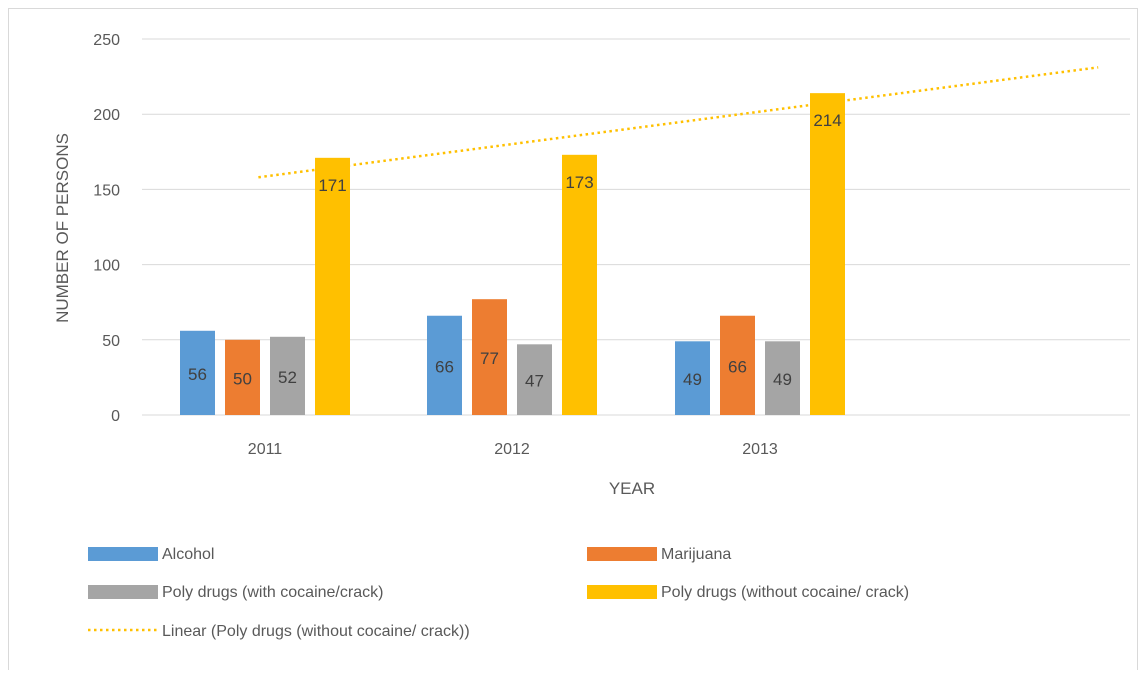 This screenshot has height=675, width=1147. I want to click on x-axis-ticks: 2011 2012 2013, so click(513, 449).